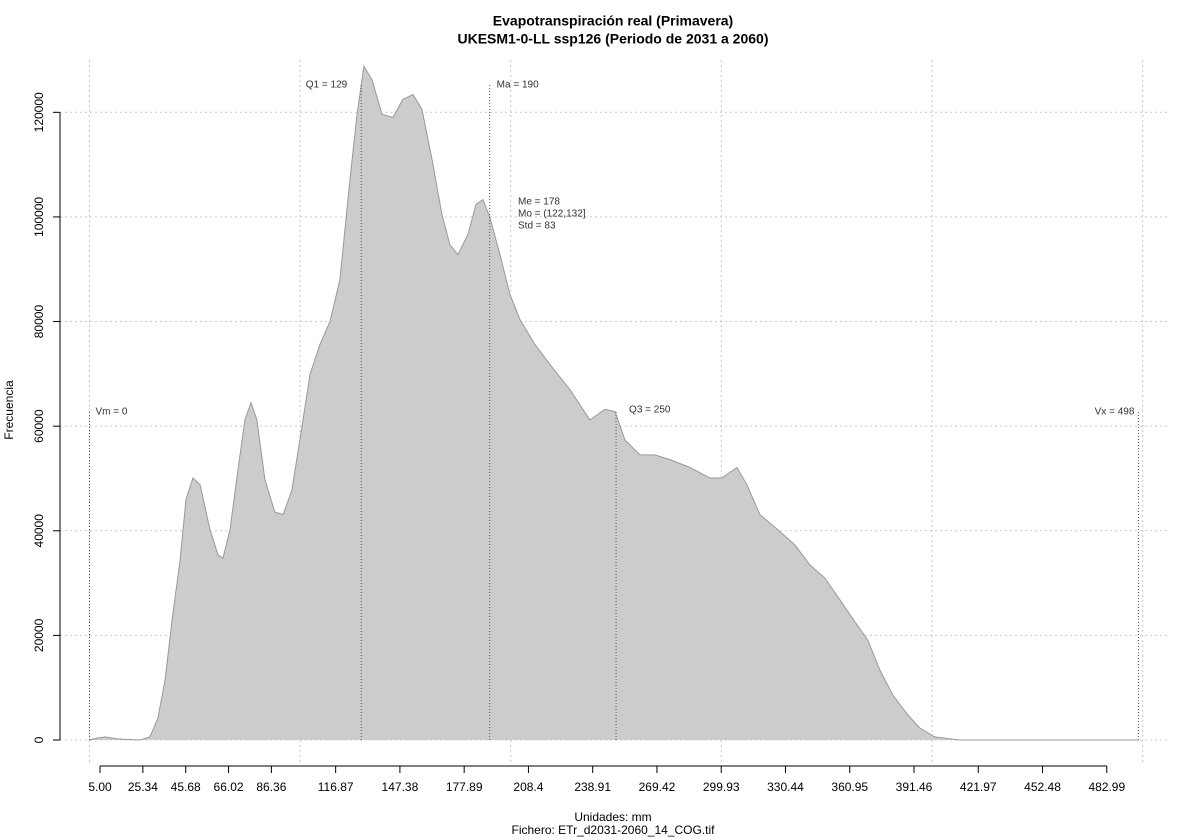  I want to click on x-tick-label: 330.44, so click(785, 787).